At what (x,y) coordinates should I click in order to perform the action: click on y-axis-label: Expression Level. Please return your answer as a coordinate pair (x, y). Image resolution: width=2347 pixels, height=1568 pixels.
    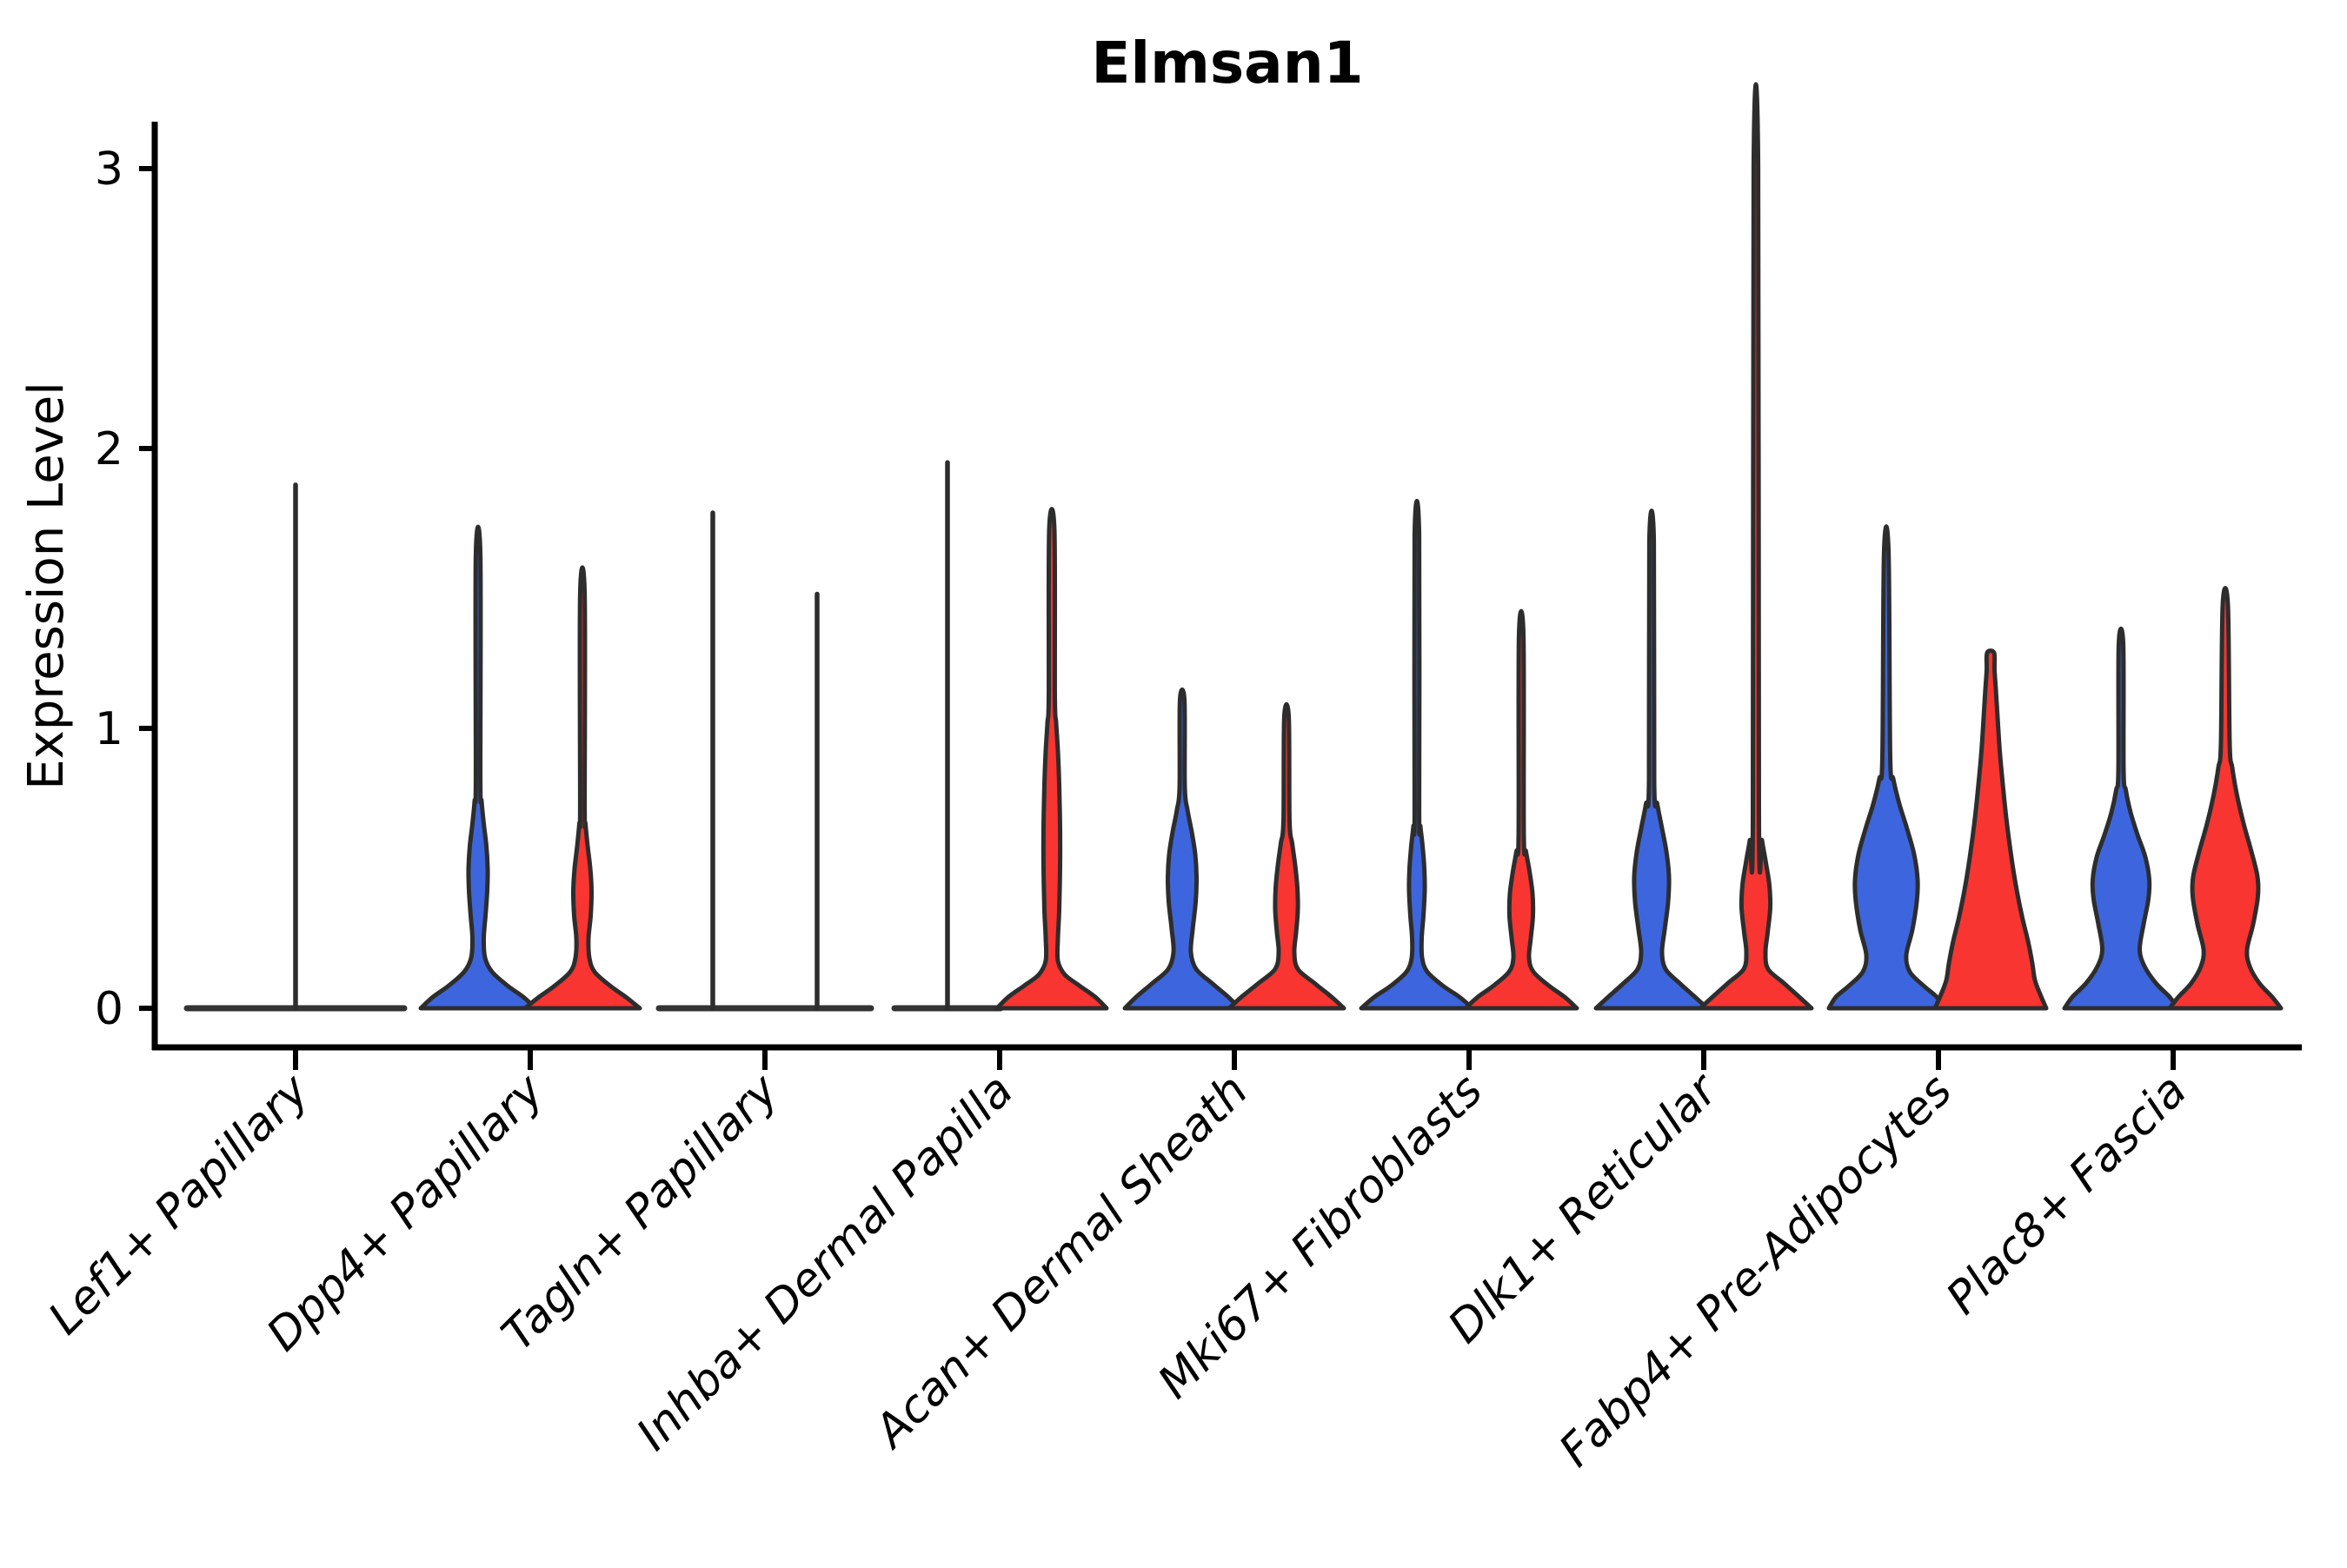
    Looking at the image, I should click on (46, 586).